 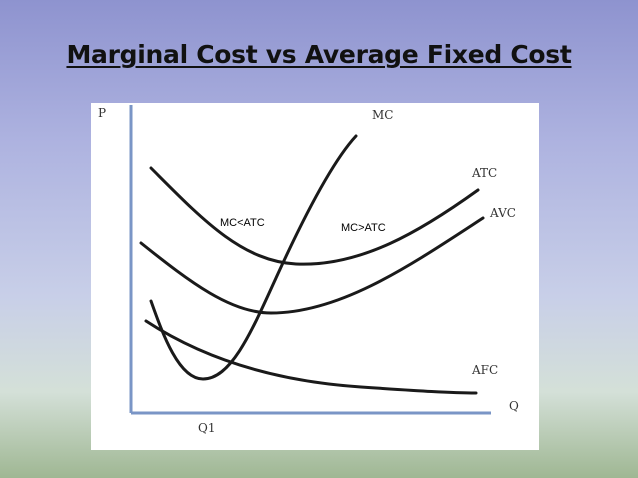 I want to click on avc-label: AVC, so click(x=502, y=213).